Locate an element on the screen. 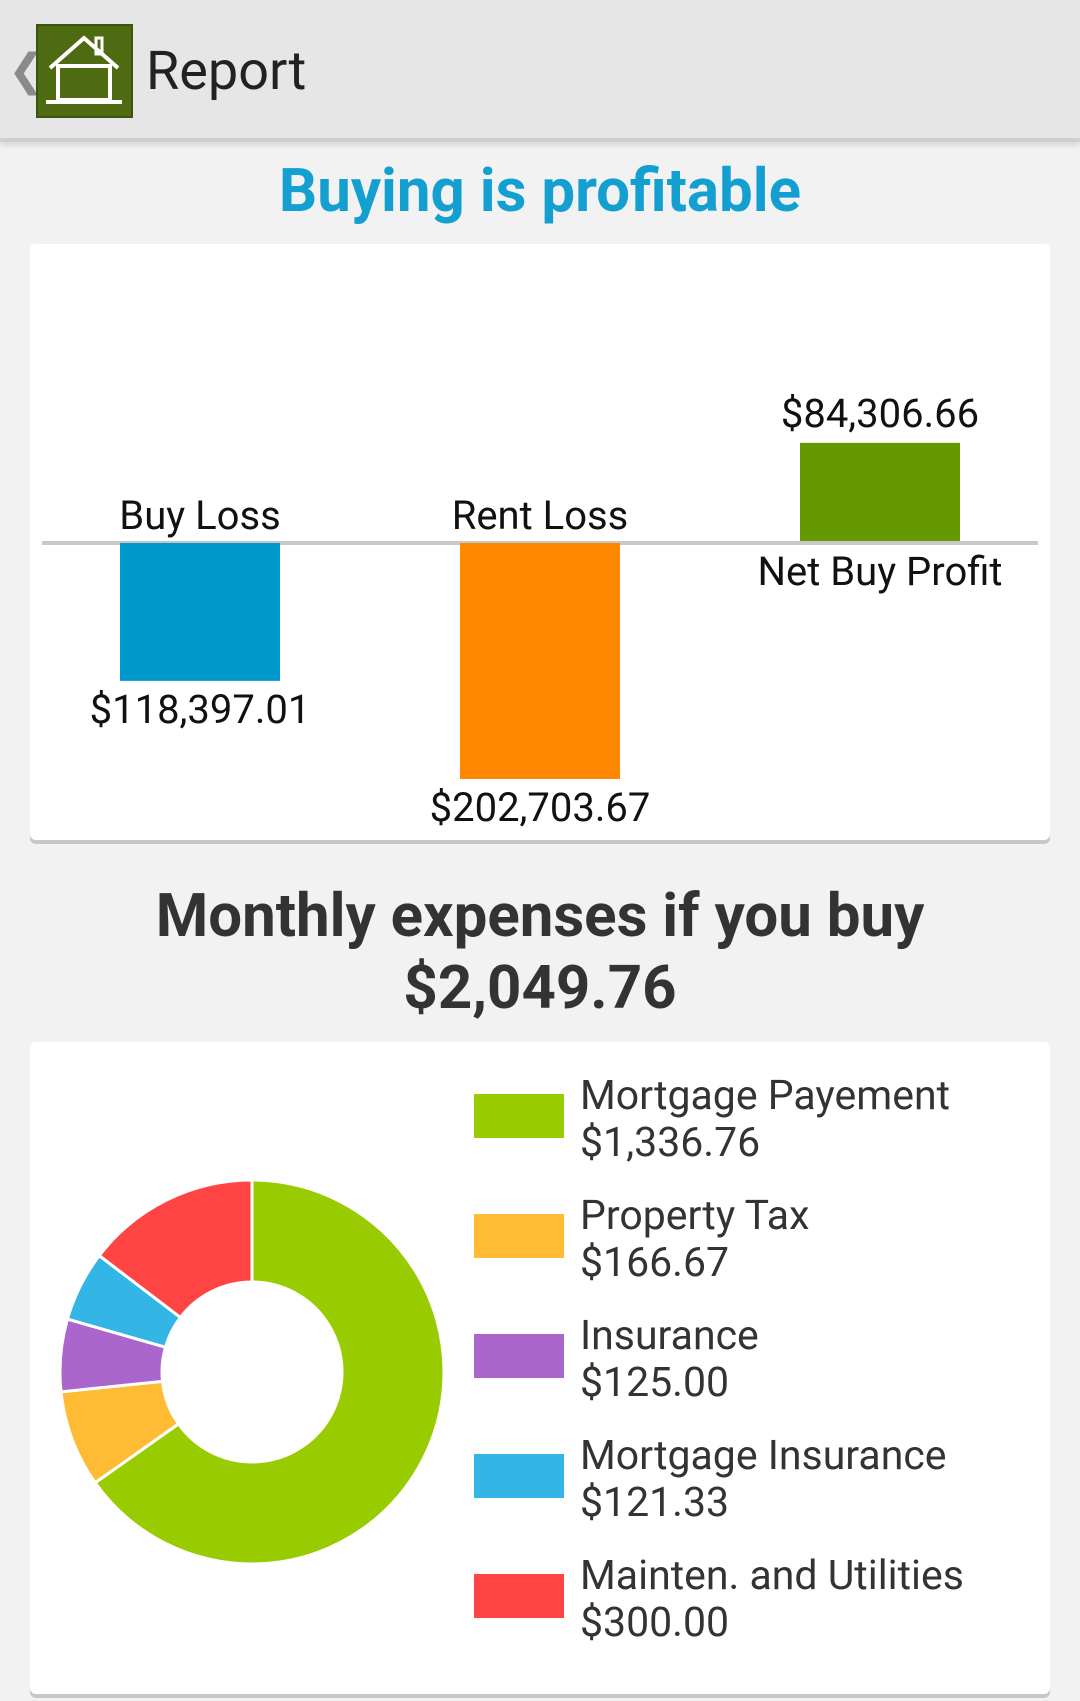  bar-value-label: $84,306.66 is located at coordinates (880, 413).